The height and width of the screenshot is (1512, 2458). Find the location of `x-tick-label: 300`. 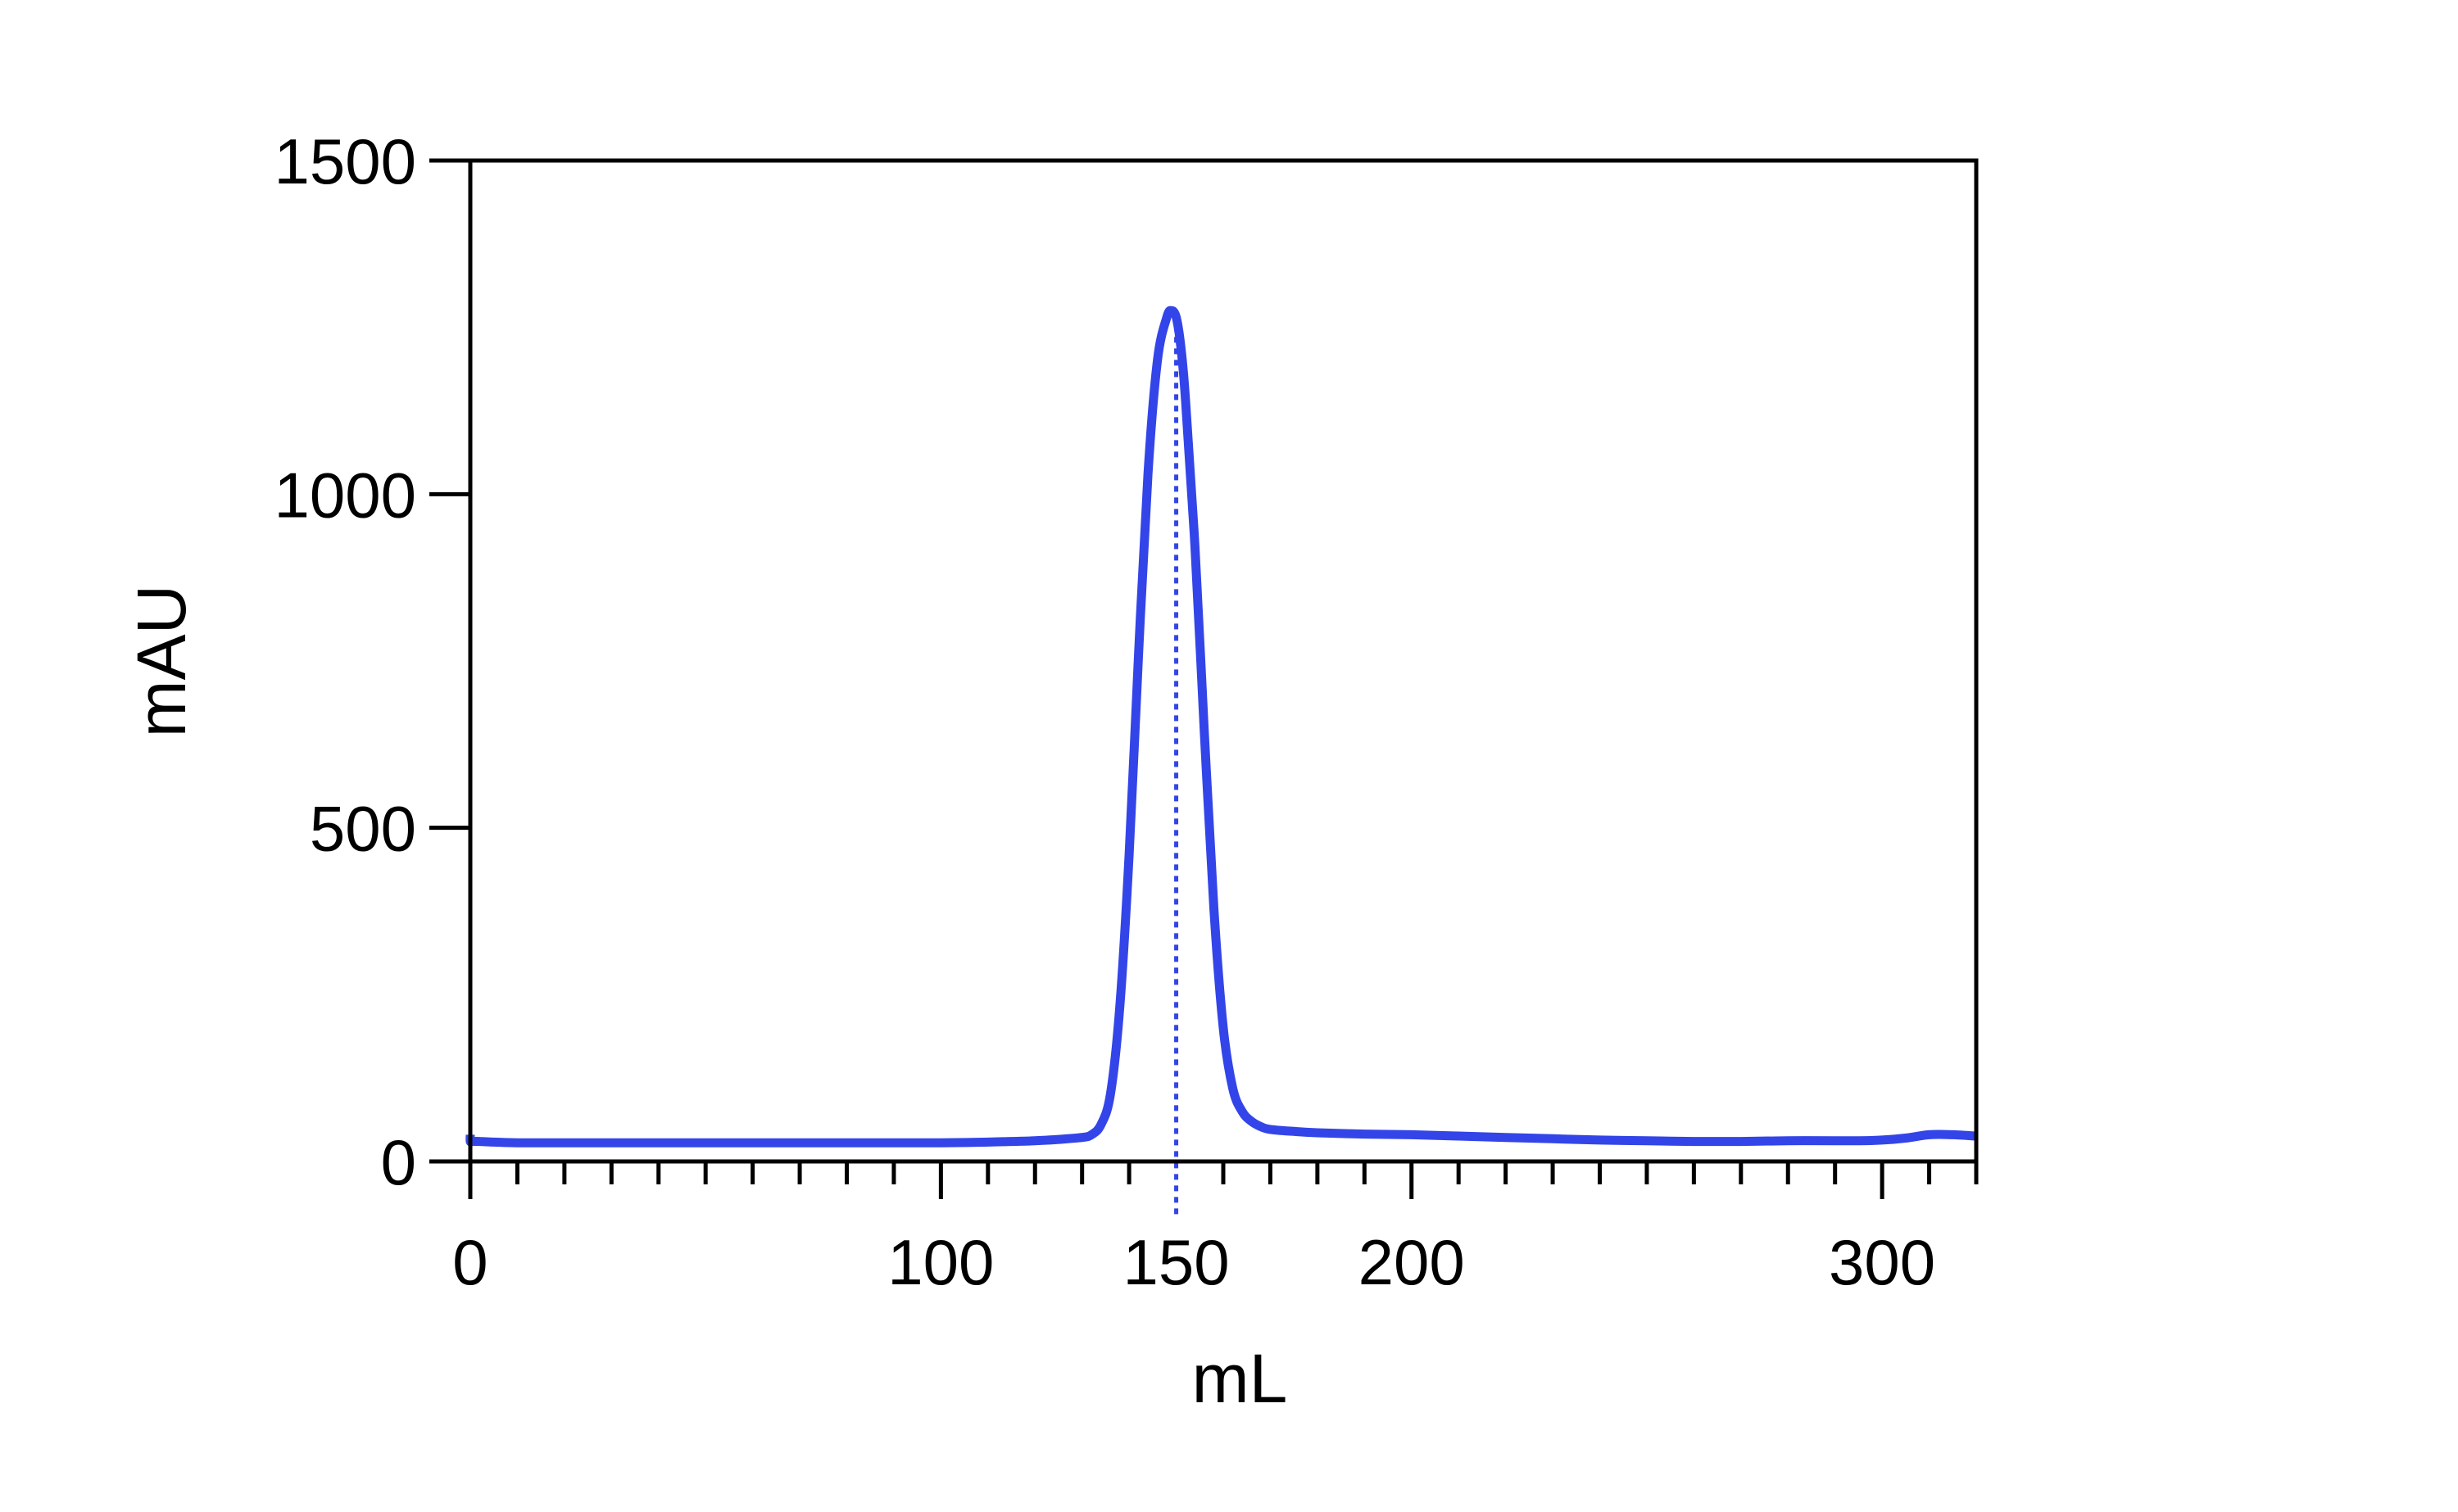

x-tick-label: 300 is located at coordinates (1882, 1262).